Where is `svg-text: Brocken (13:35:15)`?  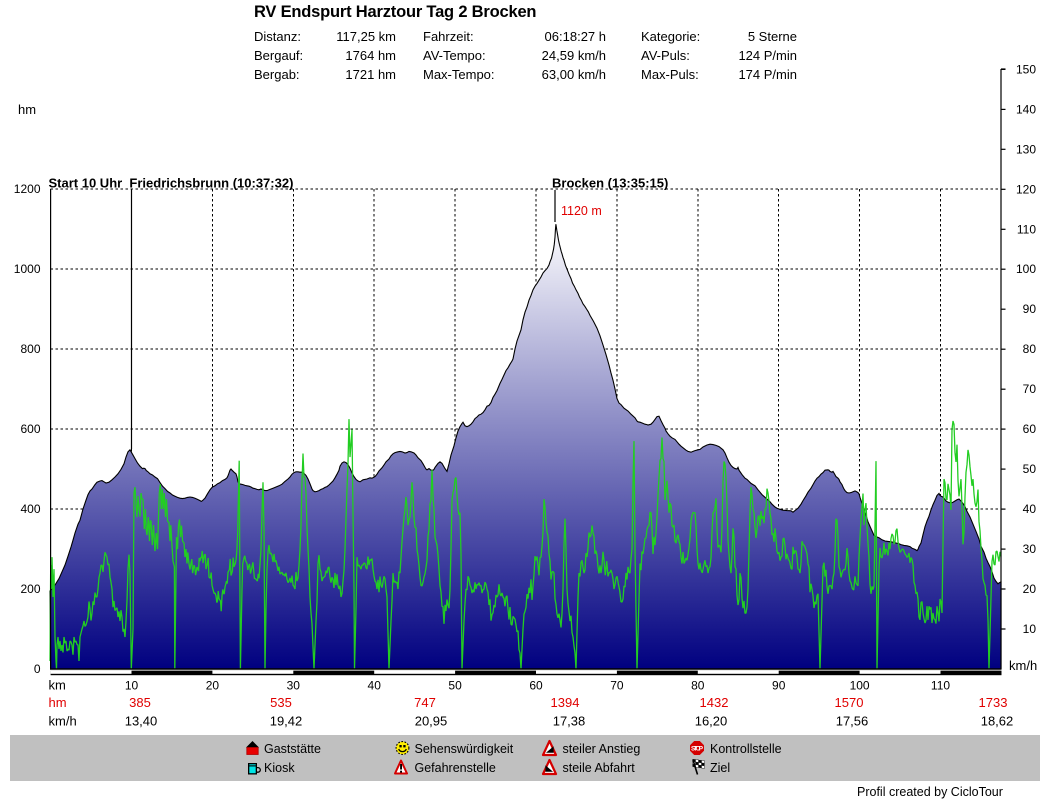 svg-text: Brocken (13:35:15) is located at coordinates (610, 183).